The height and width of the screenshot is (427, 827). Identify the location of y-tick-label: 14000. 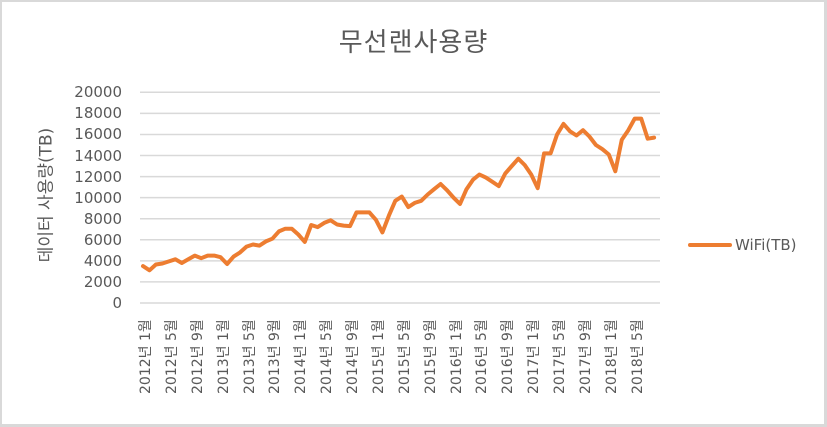
(98, 155).